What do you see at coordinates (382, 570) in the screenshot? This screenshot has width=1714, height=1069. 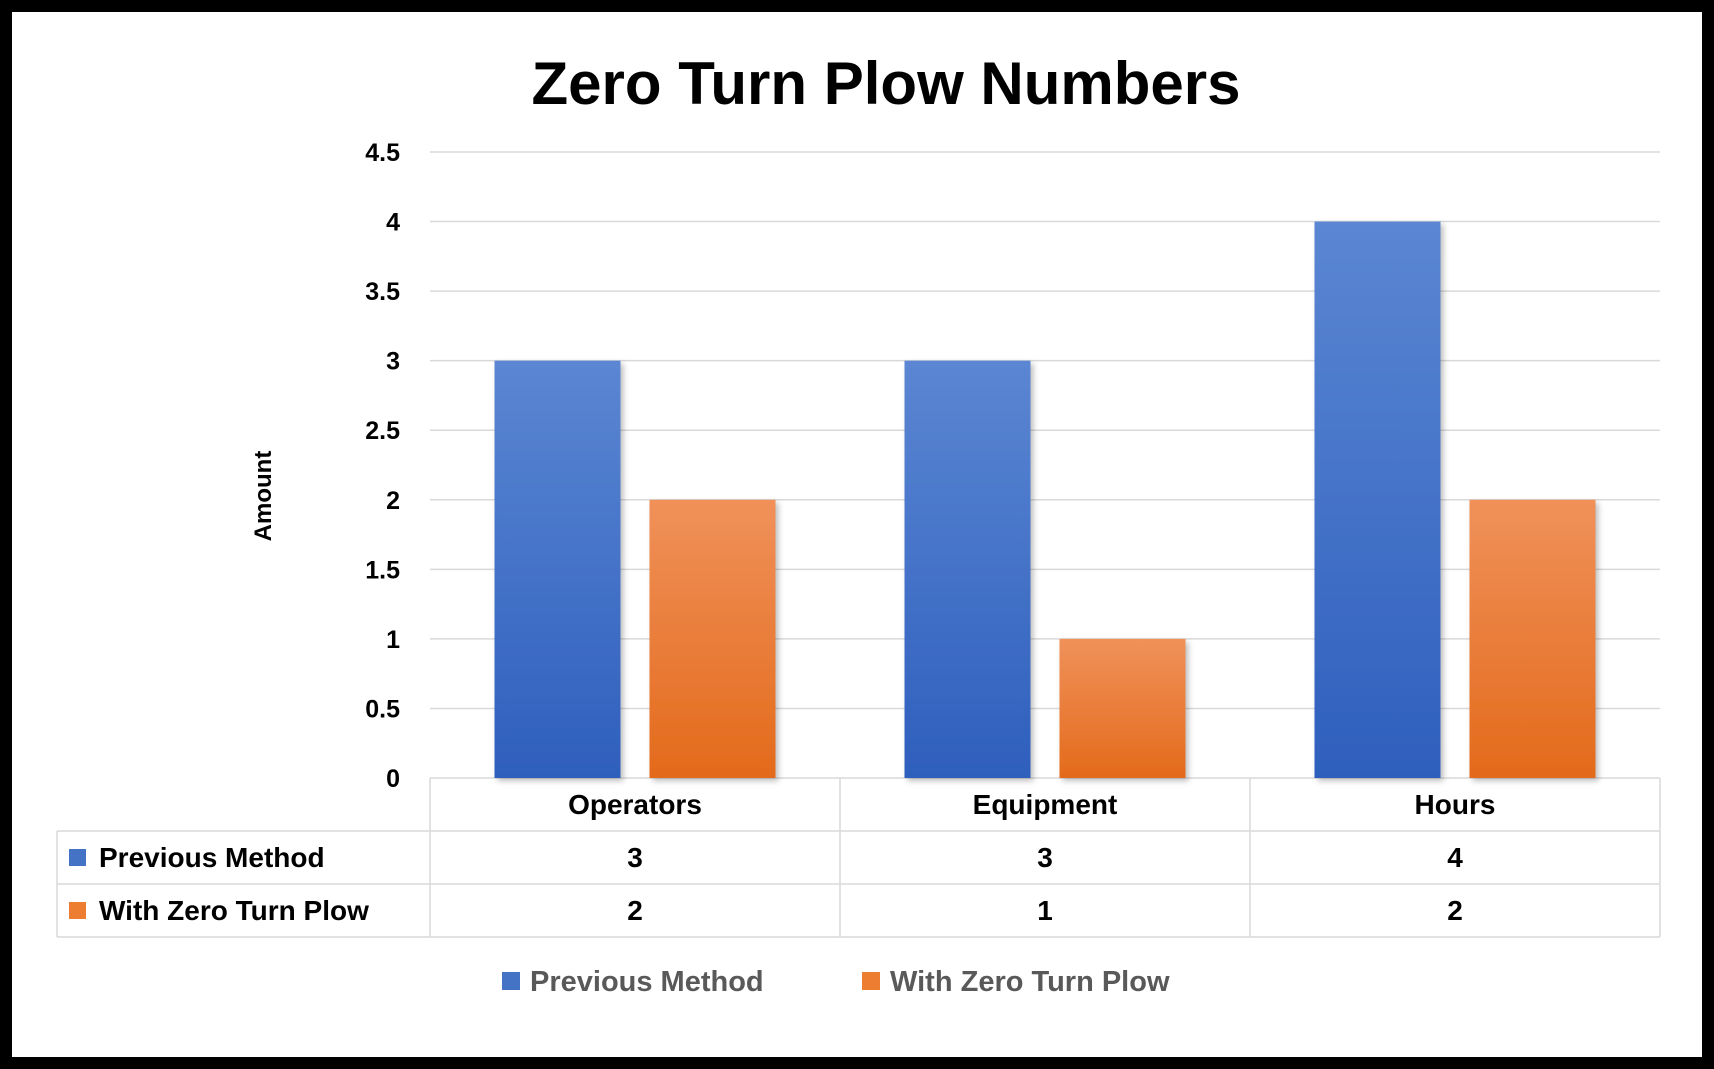 I see `y-tick-label: 1.5` at bounding box center [382, 570].